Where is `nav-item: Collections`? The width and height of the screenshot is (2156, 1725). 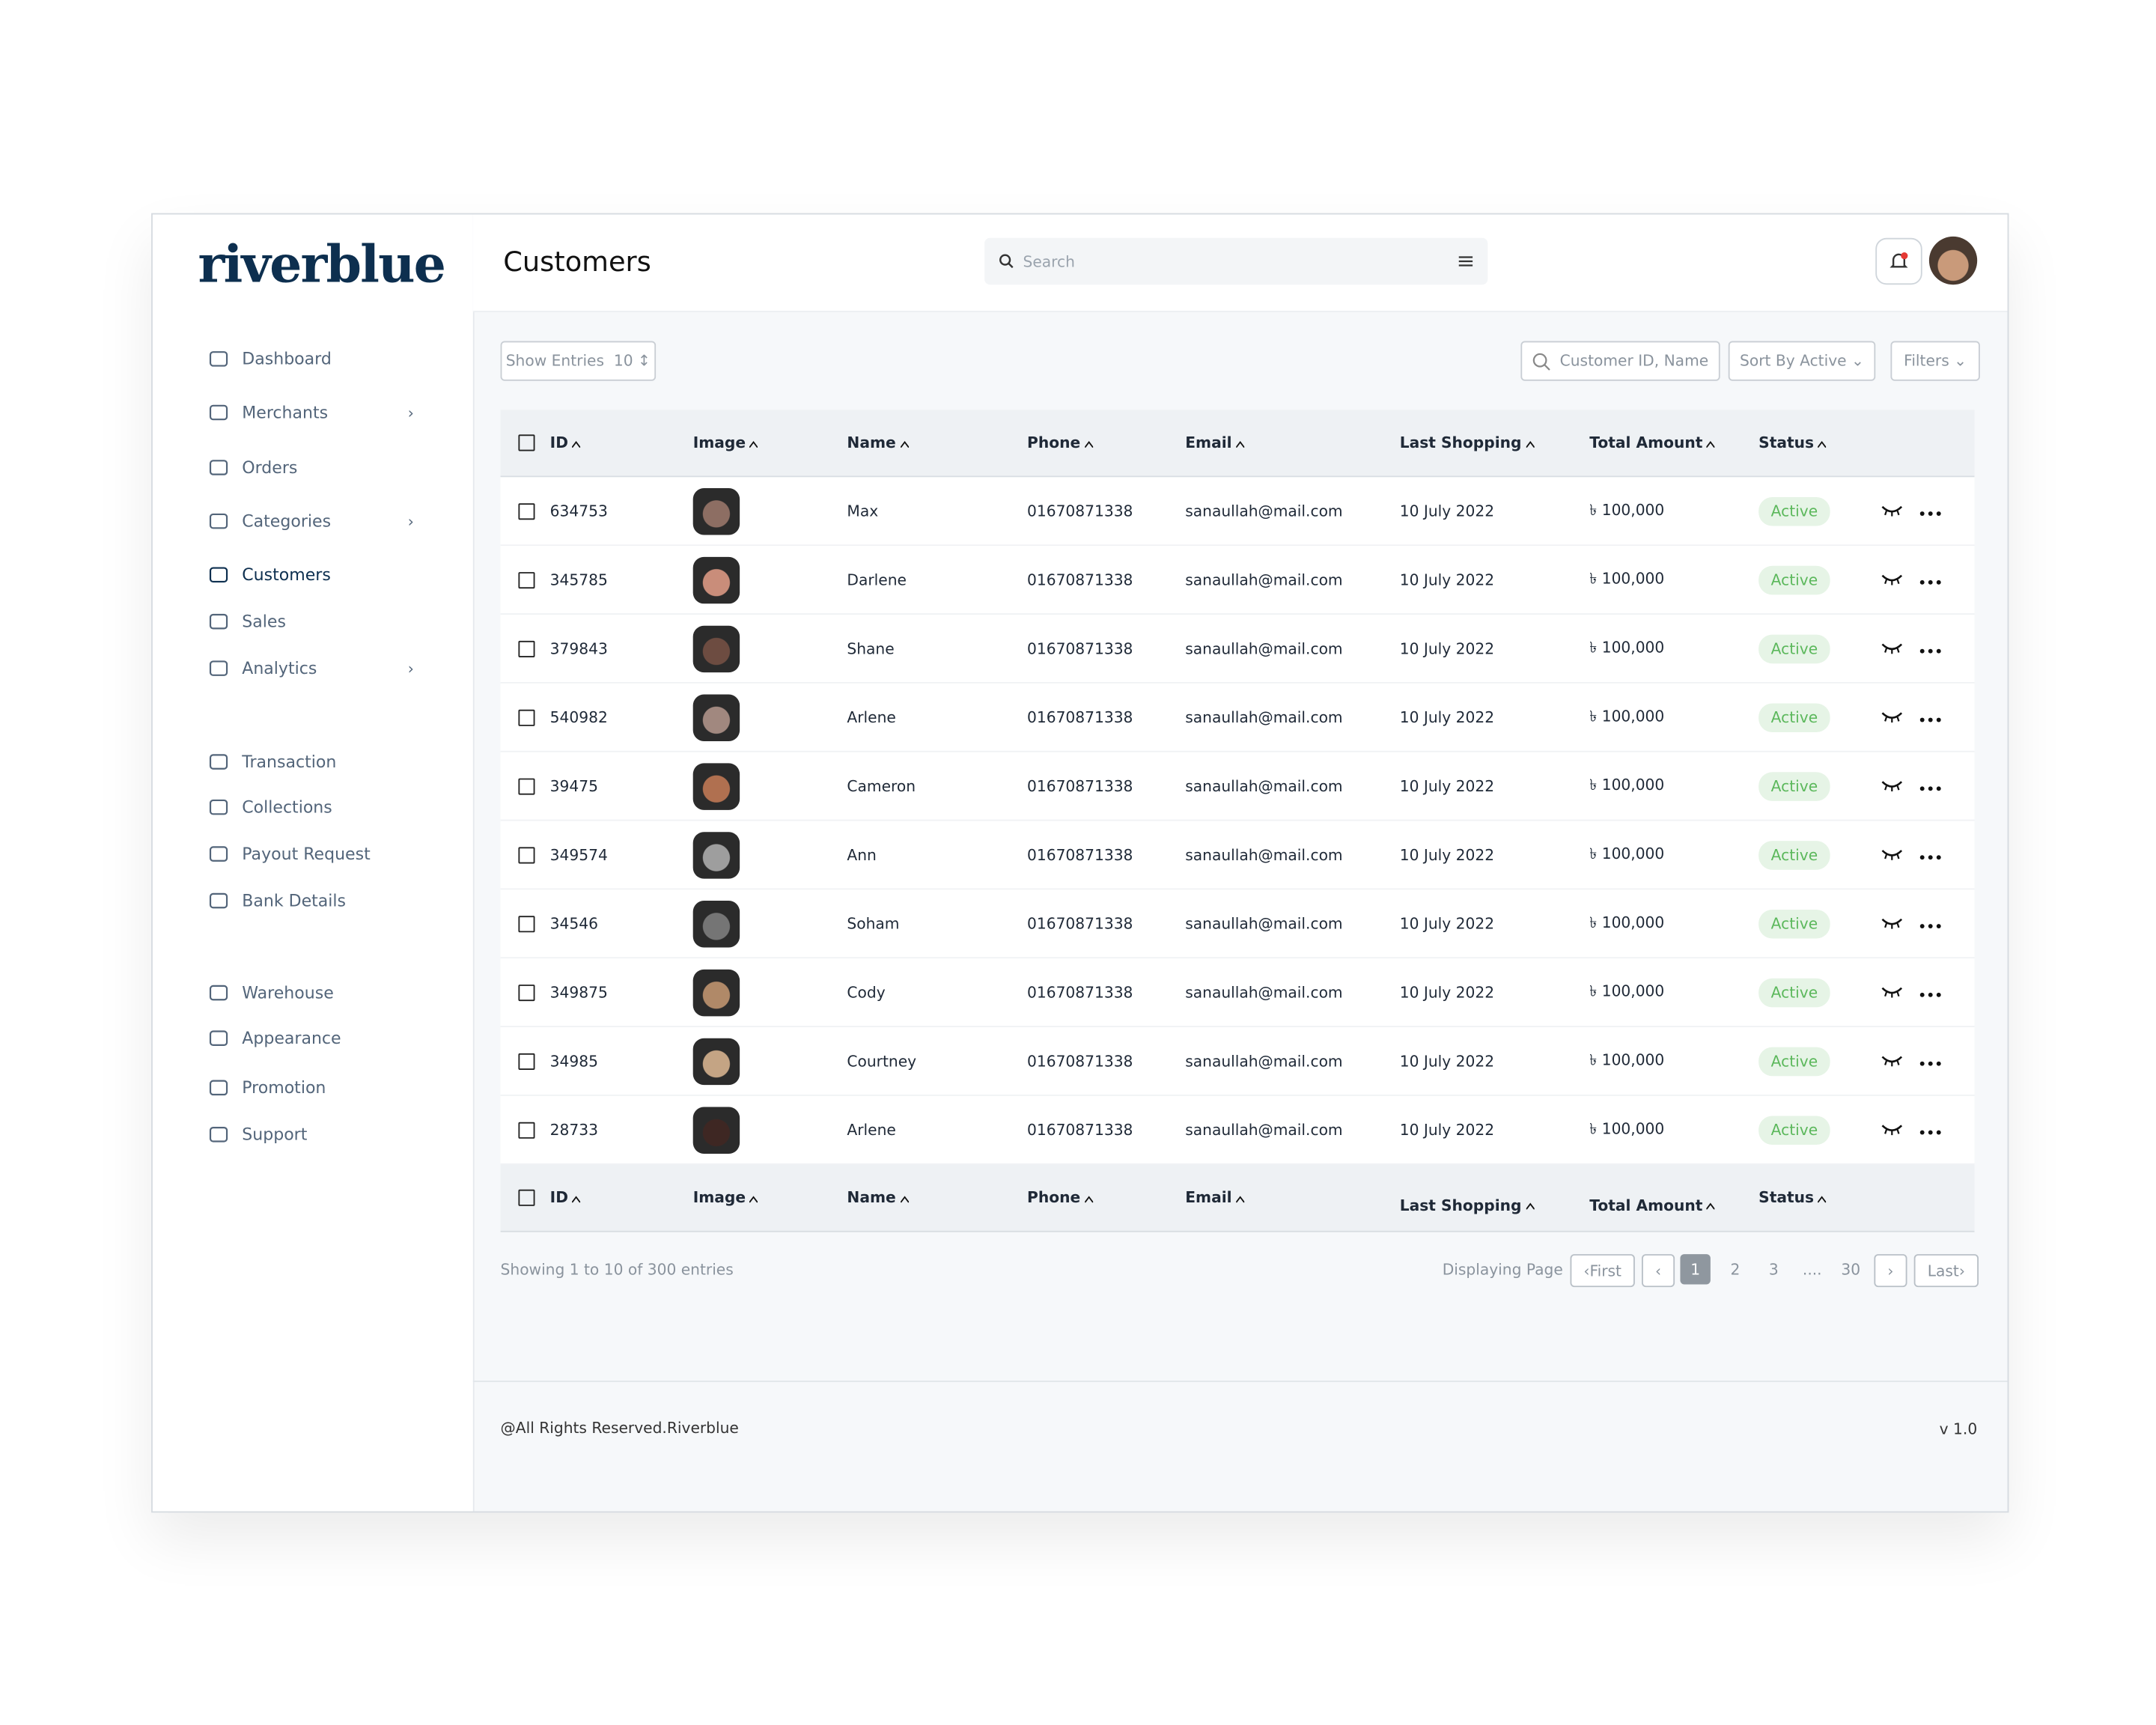 nav-item: Collections is located at coordinates (310, 807).